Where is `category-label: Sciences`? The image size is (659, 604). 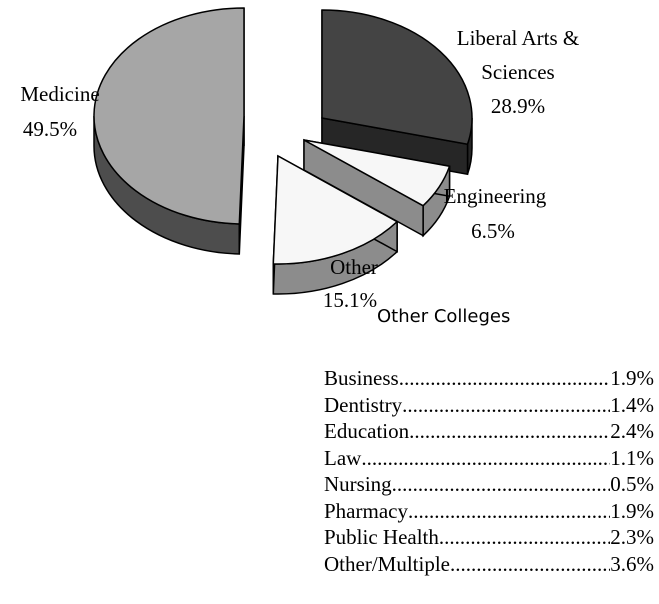 category-label: Sciences is located at coordinates (517, 72).